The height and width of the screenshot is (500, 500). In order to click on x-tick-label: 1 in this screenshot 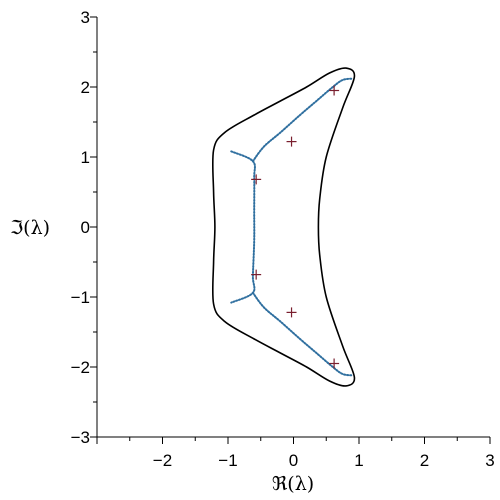, I will do `click(358, 460)`.